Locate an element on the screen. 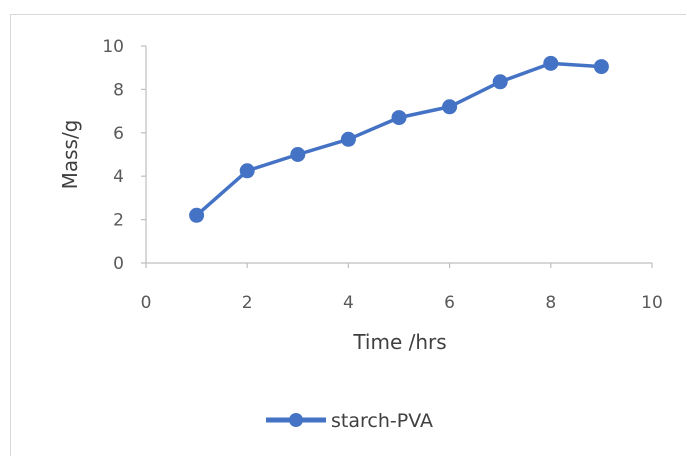  x-ticks: 0 2 4 6 8 10 is located at coordinates (402, 288).